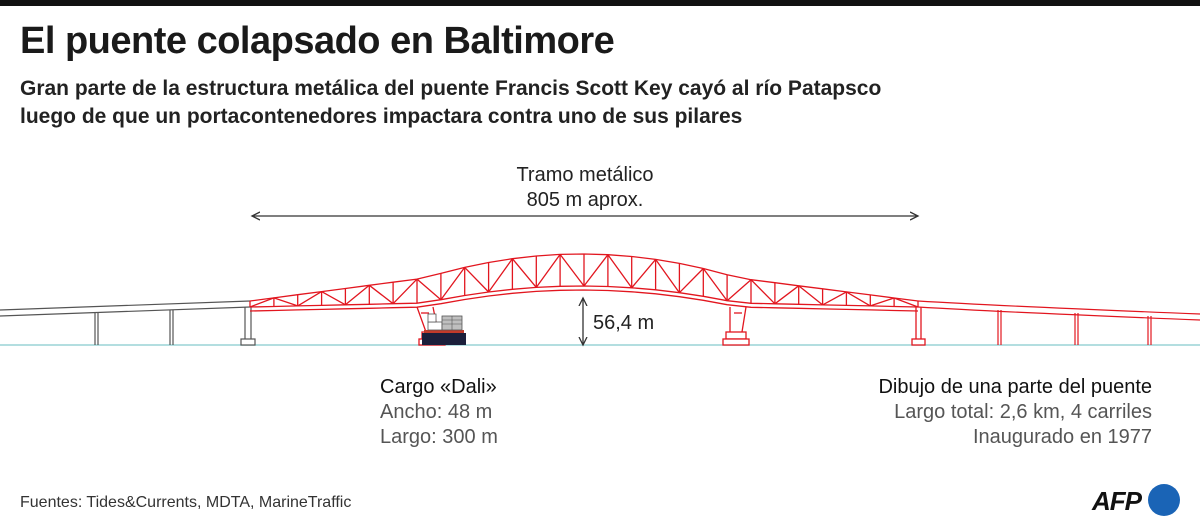  I want to click on cargo-info: Cargo «Dali» Ancho: 48 m Largo: 300 m, so click(439, 412).